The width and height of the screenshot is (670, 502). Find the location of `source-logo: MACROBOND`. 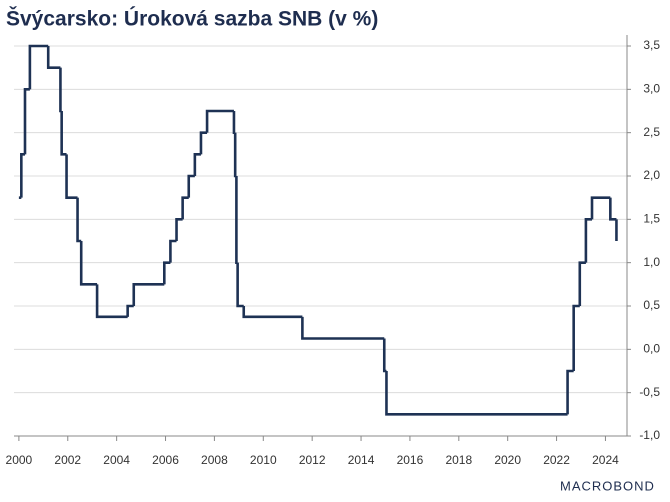

source-logo: MACROBOND is located at coordinates (607, 485).